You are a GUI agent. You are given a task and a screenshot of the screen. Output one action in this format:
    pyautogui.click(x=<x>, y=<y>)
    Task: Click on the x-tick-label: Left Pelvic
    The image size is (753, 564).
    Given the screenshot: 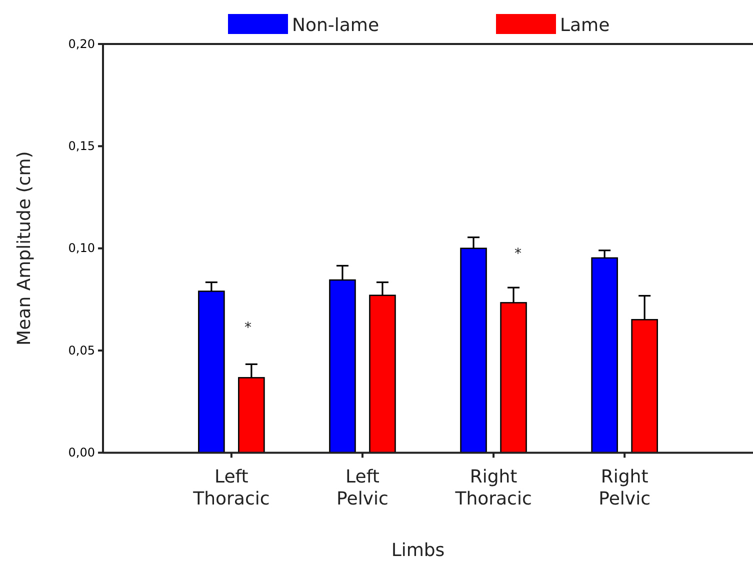 What is the action you would take?
    pyautogui.click(x=362, y=488)
    